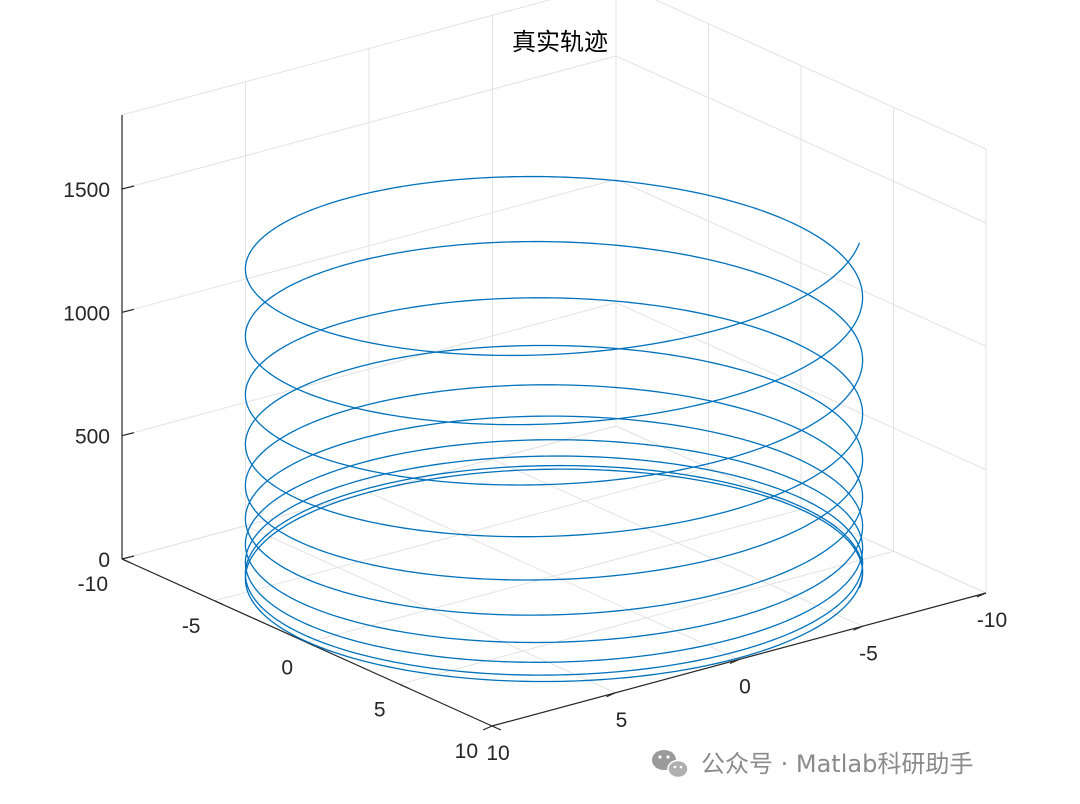  I want to click on x-tick-label: 5, so click(622, 720).